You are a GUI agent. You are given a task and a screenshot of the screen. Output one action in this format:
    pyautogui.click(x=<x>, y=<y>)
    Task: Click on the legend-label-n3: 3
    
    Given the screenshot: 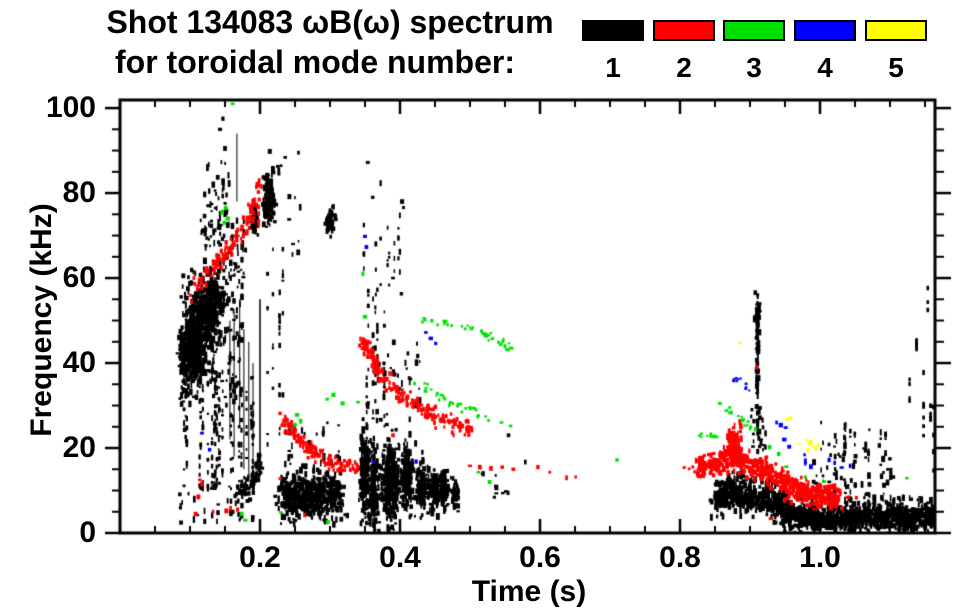 What is the action you would take?
    pyautogui.click(x=754, y=67)
    